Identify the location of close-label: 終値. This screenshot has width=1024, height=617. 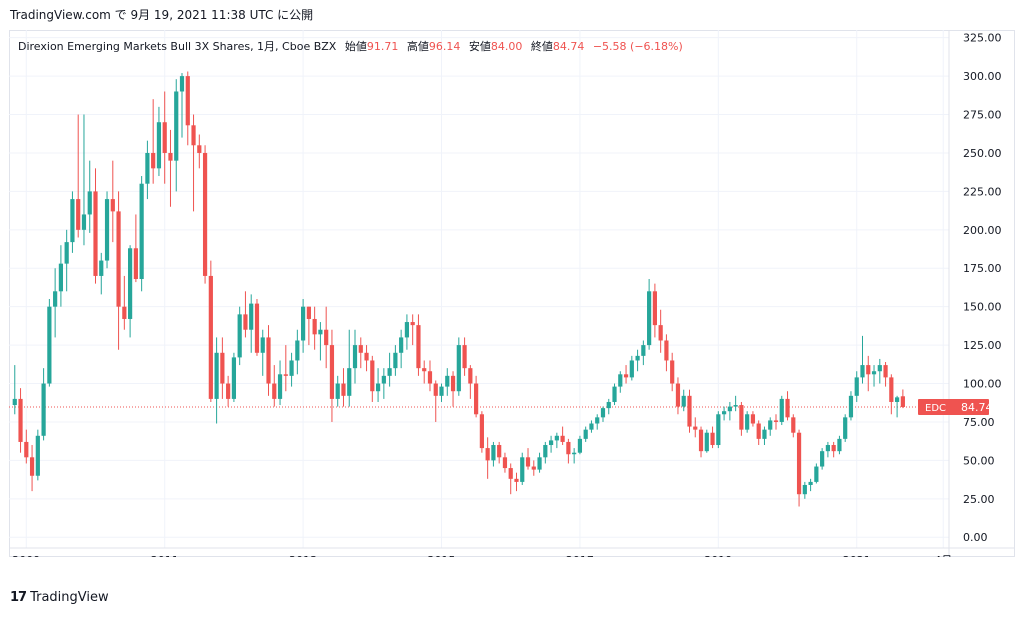
(541, 46).